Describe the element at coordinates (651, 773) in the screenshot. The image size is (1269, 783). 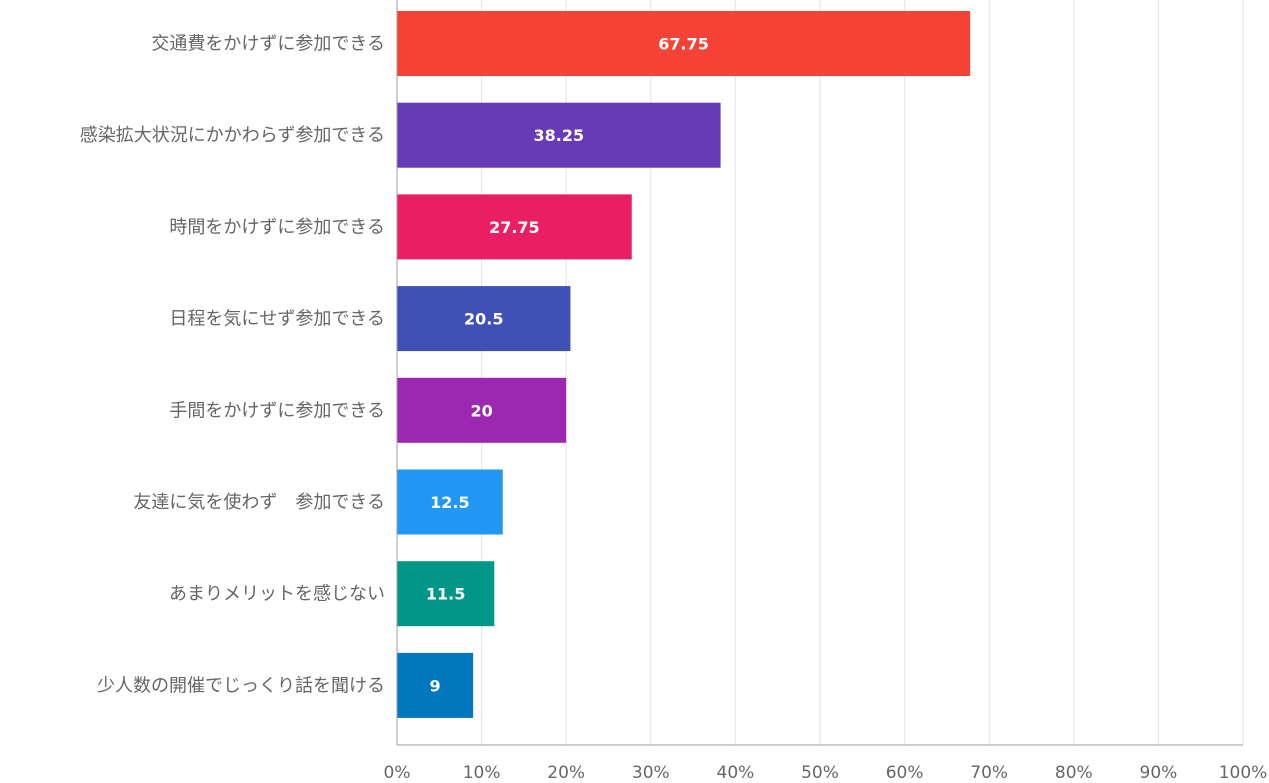
I see `x-tick-label: 30%` at that location.